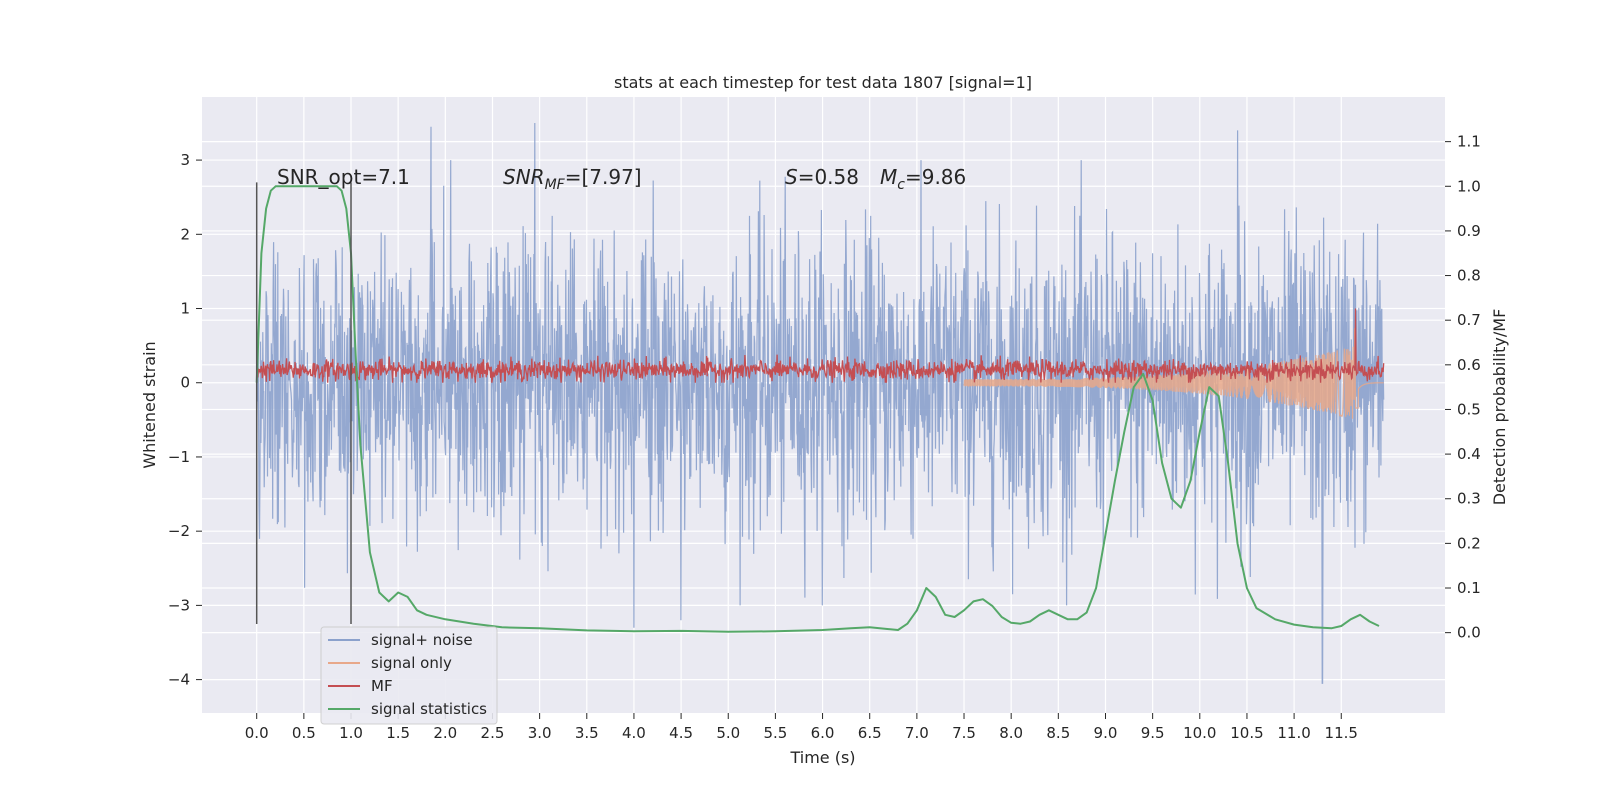  What do you see at coordinates (179, 531) in the screenshot?
I see `y-tick-label: −2` at bounding box center [179, 531].